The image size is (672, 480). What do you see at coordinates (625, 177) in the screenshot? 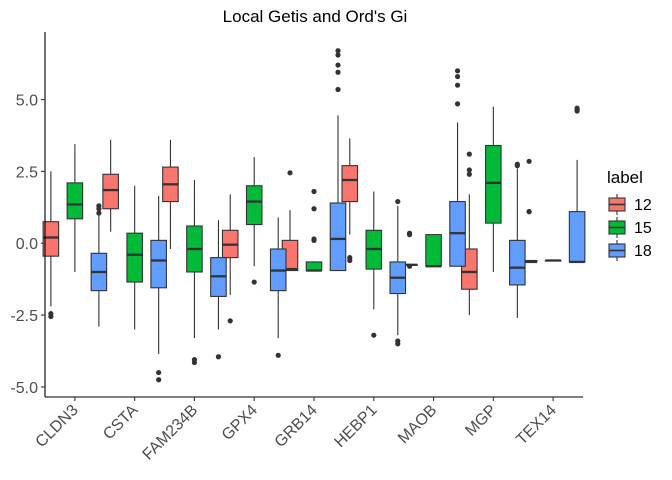
I see `legend-title: label` at bounding box center [625, 177].